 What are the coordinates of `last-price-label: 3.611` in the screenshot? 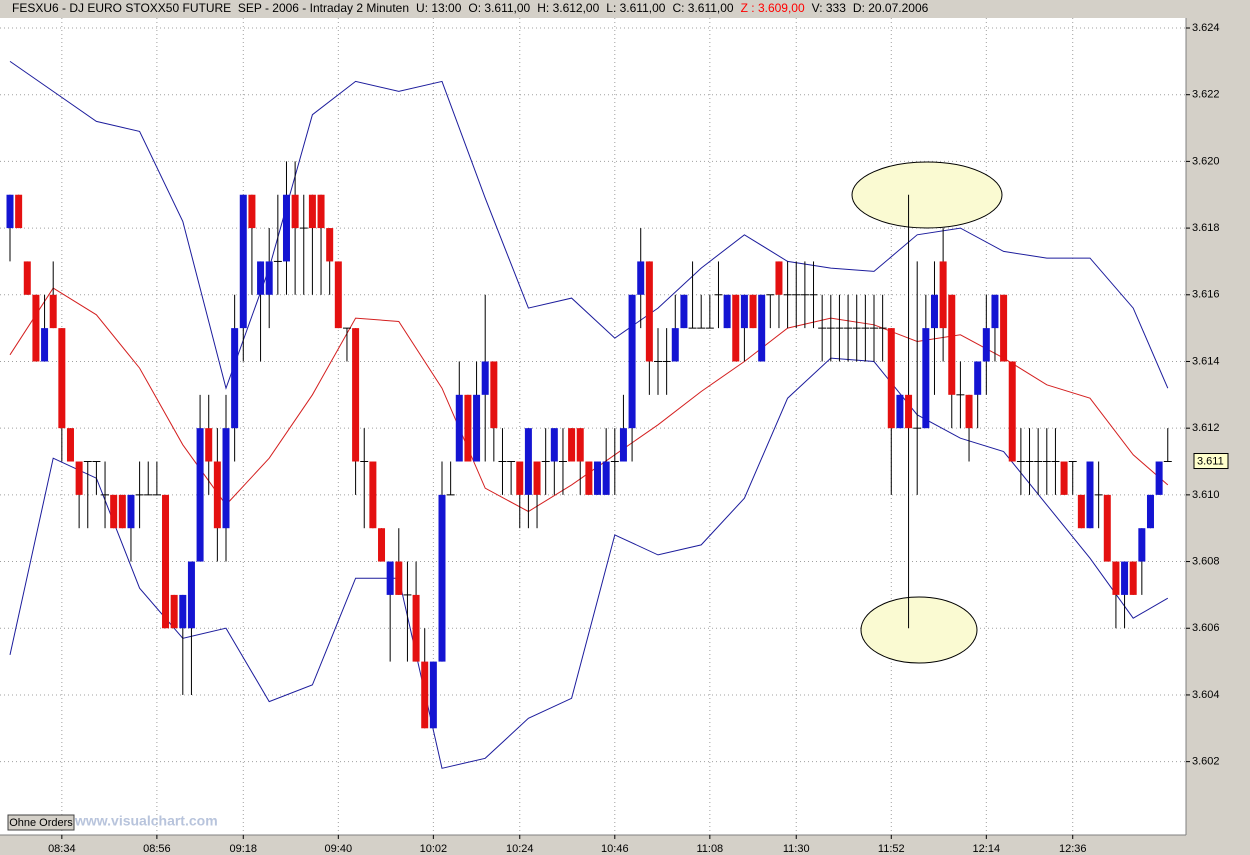 It's located at (1210, 461).